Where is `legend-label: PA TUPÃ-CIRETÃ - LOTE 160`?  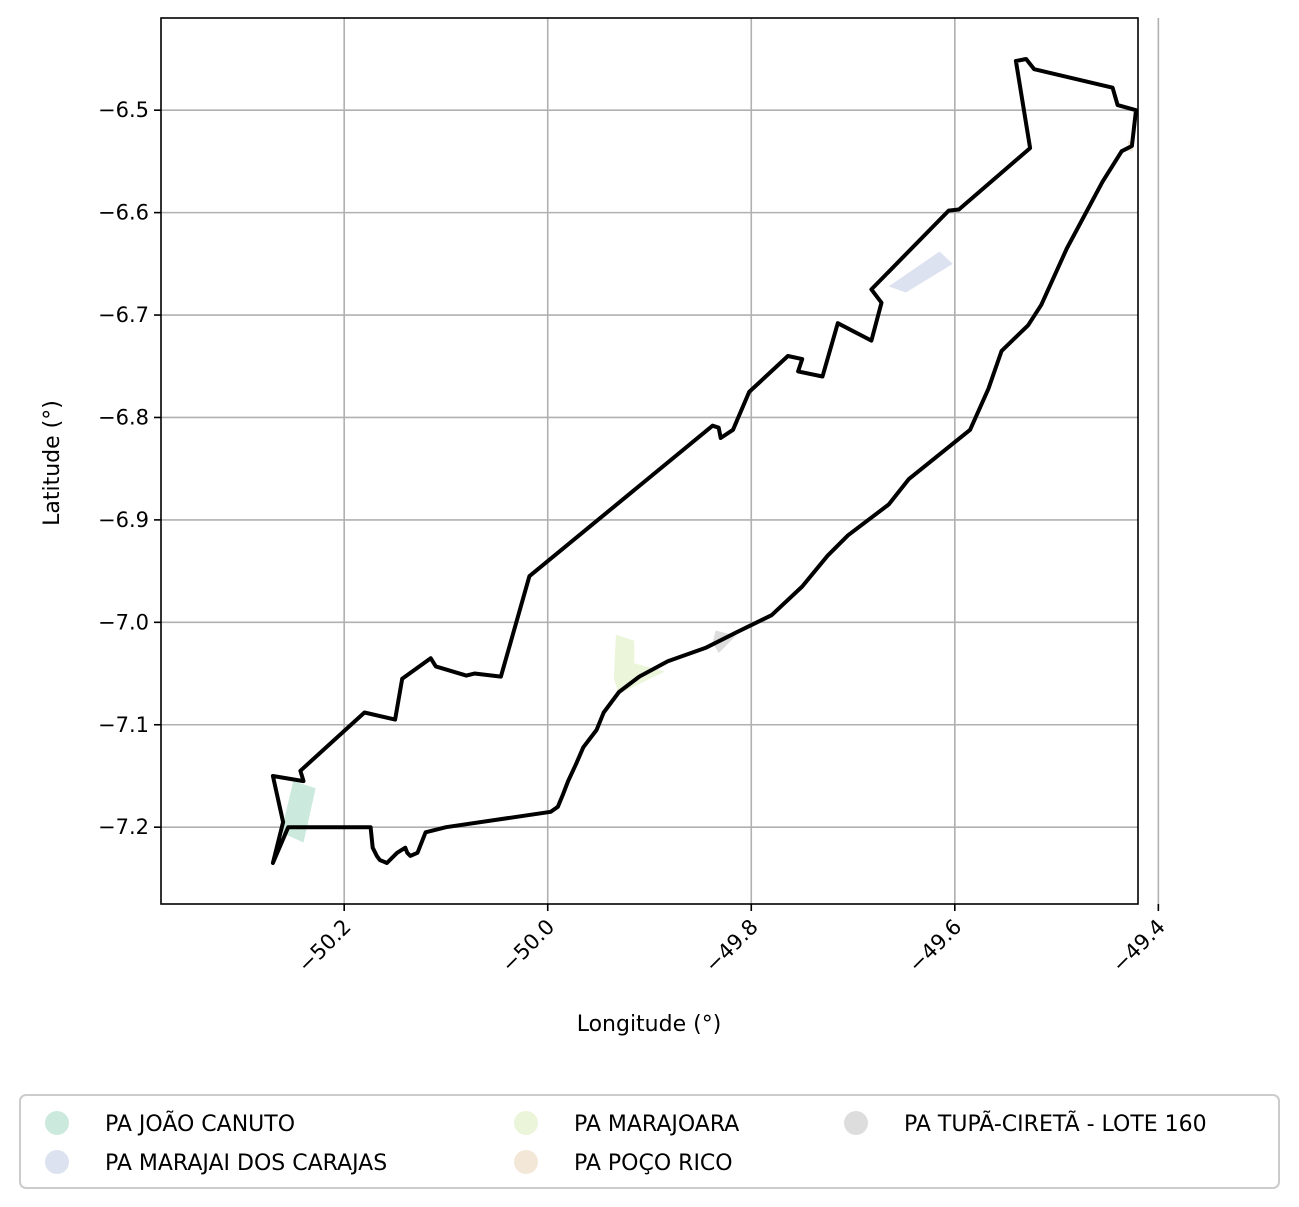 legend-label: PA TUPÃ-CIRETÃ - LOTE 160 is located at coordinates (1055, 1123).